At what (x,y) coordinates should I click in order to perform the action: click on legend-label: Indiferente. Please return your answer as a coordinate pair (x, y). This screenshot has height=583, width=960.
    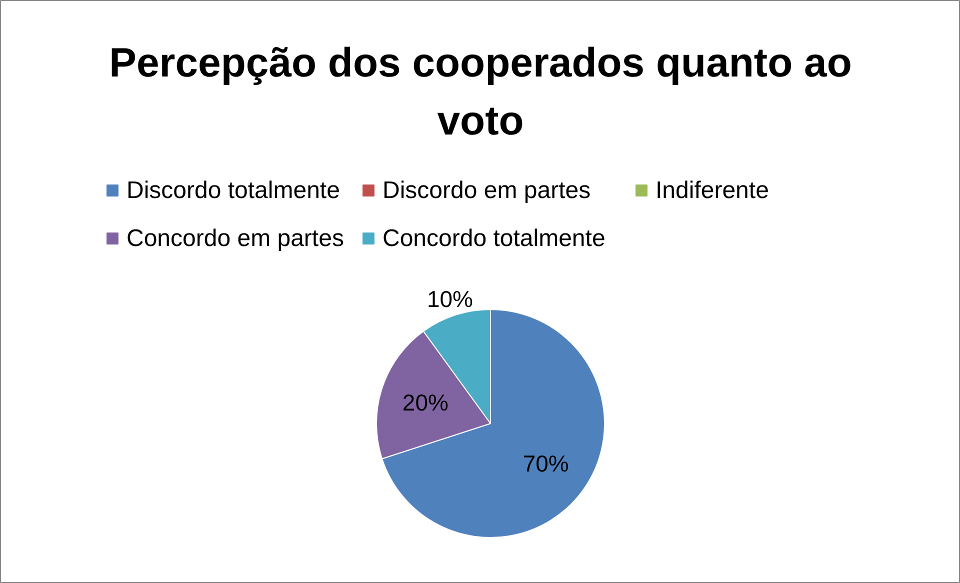
    Looking at the image, I should click on (712, 190).